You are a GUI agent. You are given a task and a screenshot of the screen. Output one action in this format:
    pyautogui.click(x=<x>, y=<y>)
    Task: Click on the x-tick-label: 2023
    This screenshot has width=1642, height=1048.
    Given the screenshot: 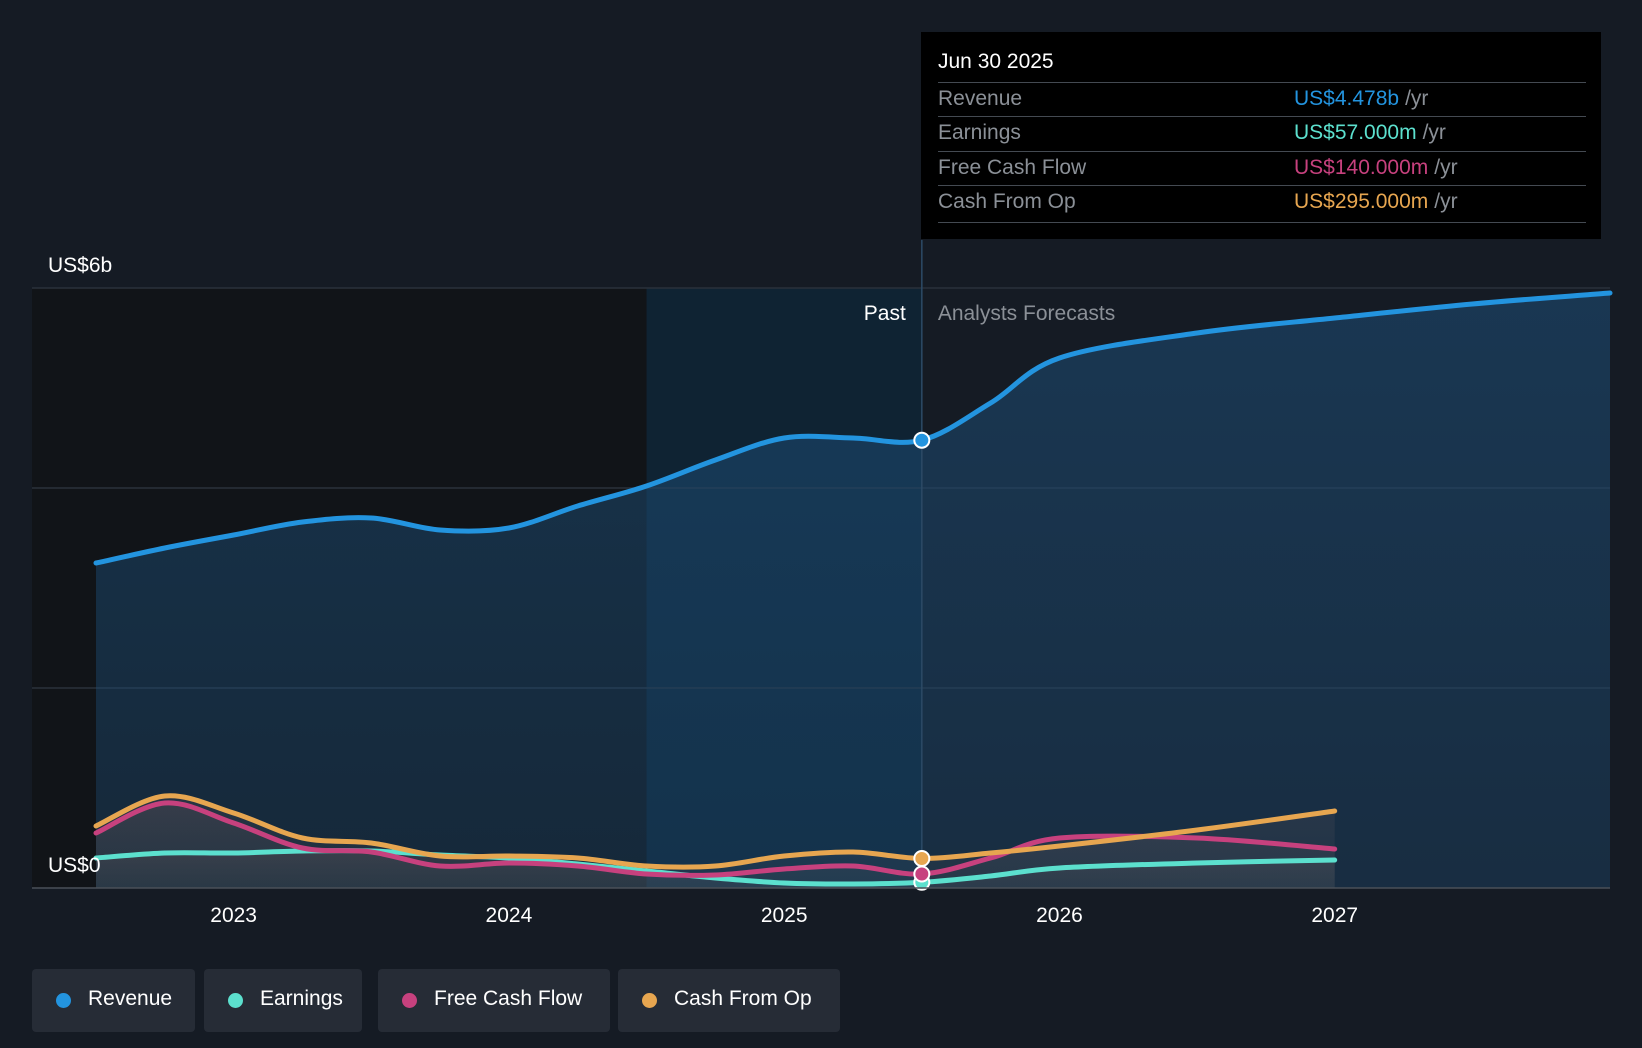 What is the action you would take?
    pyautogui.click(x=233, y=915)
    